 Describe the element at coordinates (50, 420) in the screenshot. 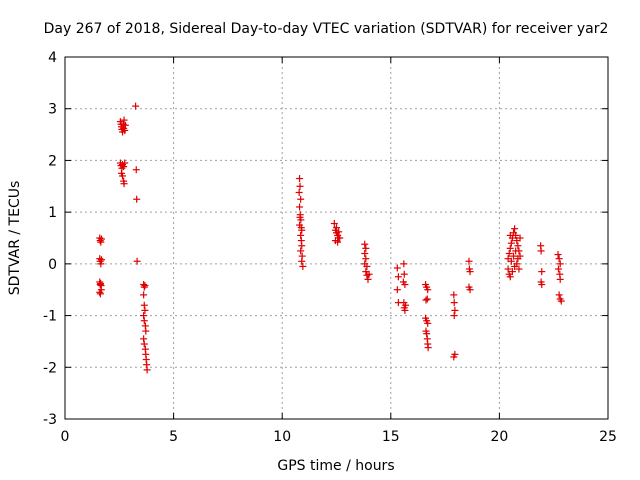

I see `y-tick-label: -3` at that location.